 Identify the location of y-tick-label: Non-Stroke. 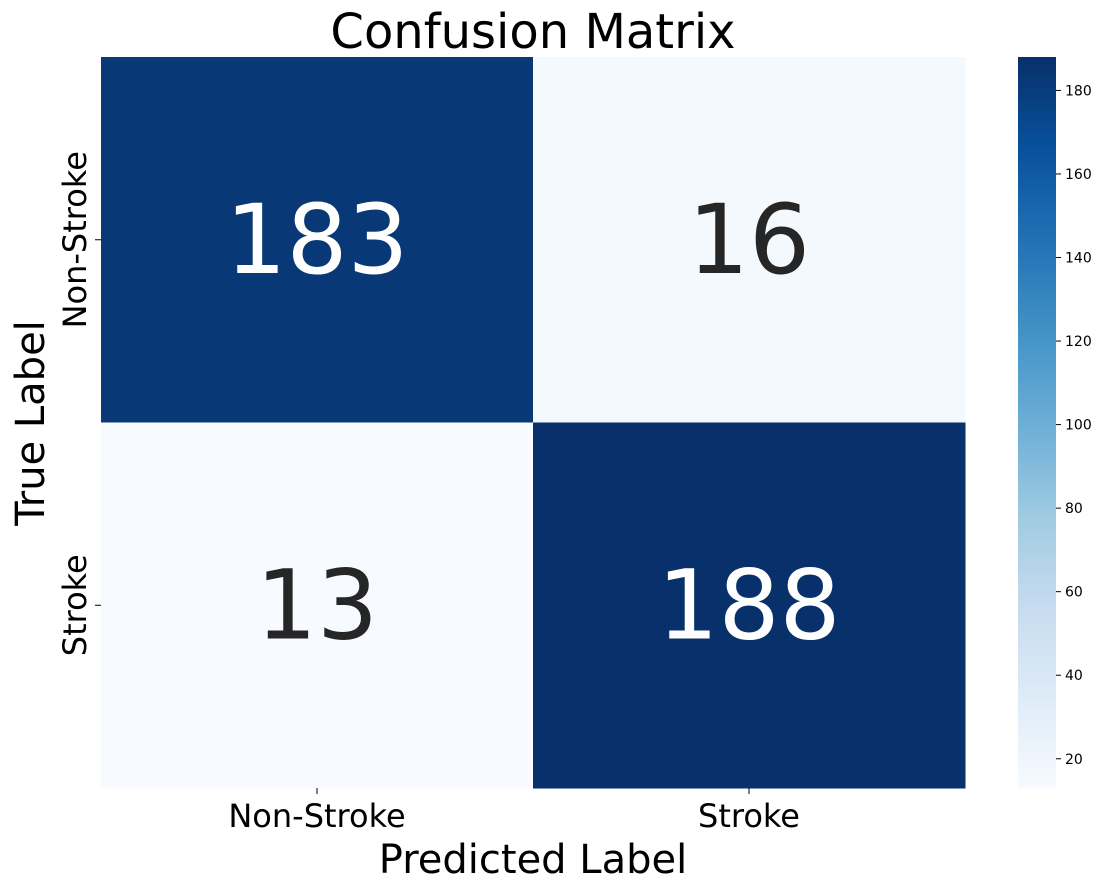
(75, 239).